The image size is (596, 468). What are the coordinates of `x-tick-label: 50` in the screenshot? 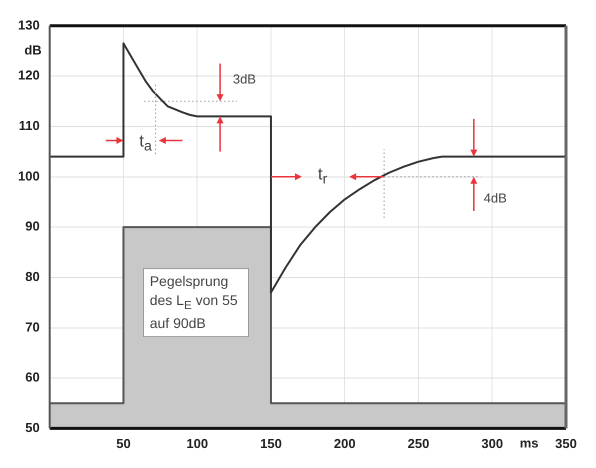 It's located at (123, 443).